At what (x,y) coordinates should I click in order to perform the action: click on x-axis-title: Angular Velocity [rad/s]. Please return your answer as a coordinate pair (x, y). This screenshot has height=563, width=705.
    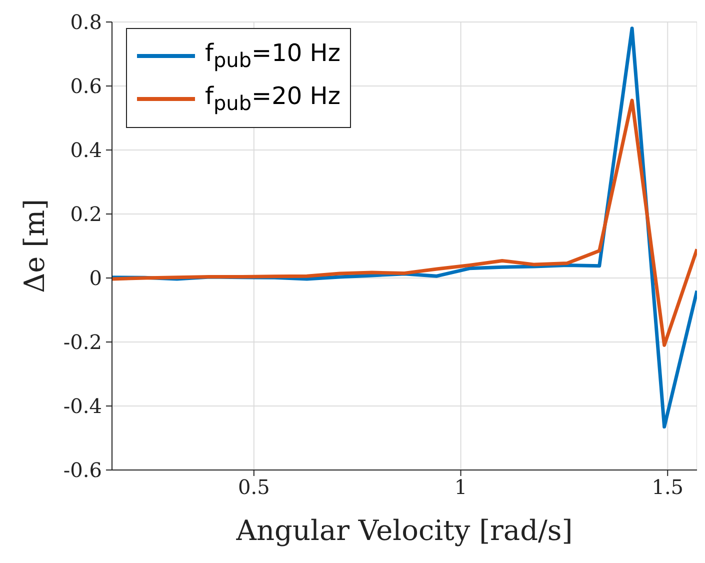
    Looking at the image, I should click on (404, 530).